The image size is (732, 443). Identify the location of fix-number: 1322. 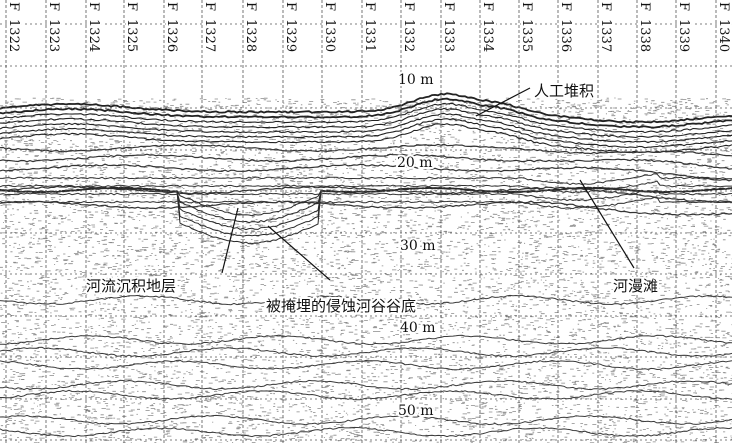
(13, 35).